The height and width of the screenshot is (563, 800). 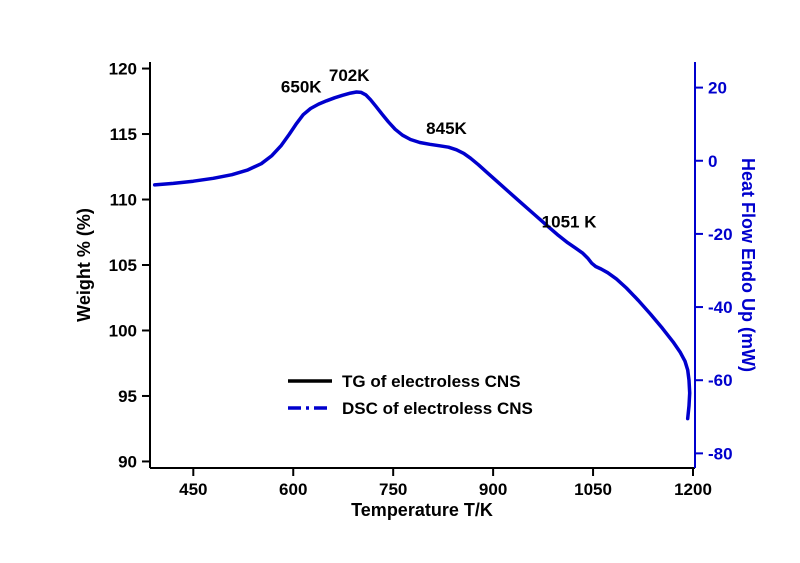 What do you see at coordinates (193, 489) in the screenshot?
I see `x-axis-tick-label: 450` at bounding box center [193, 489].